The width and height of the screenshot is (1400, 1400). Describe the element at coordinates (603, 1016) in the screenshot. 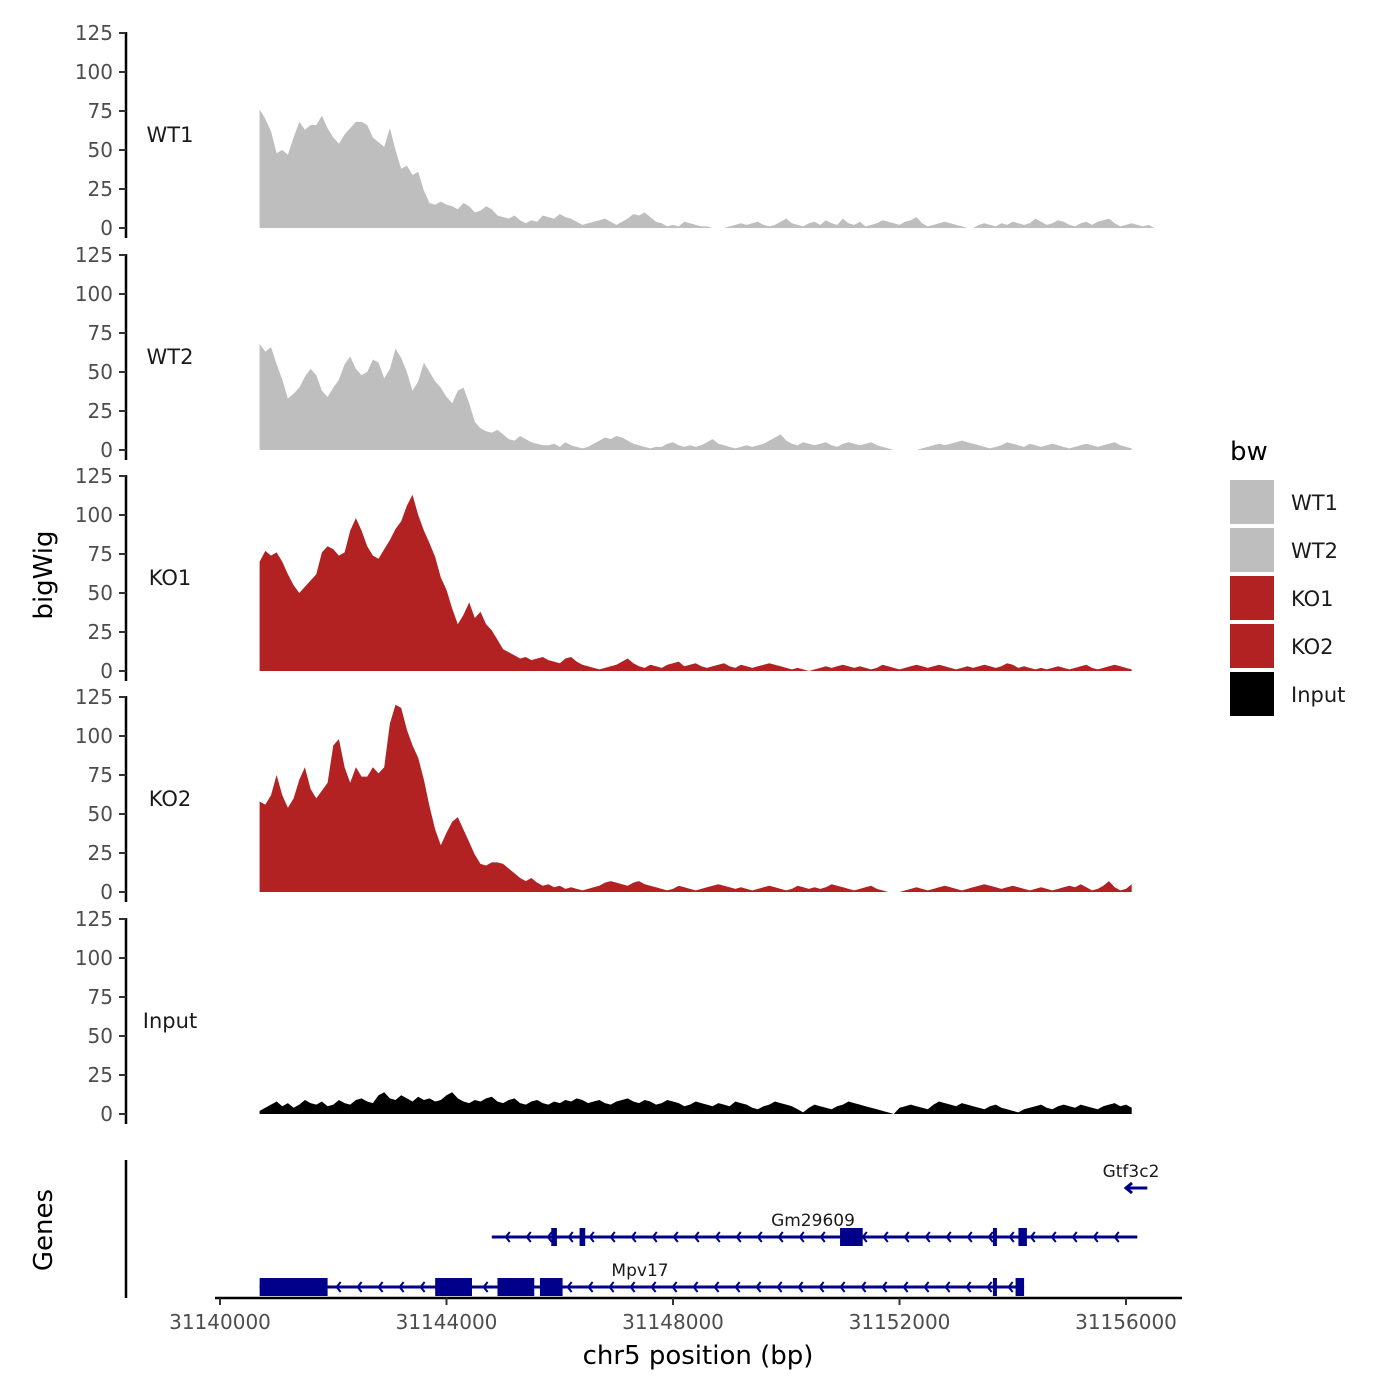

I see `track-input: 0 25 50 75 100 125 Input` at that location.